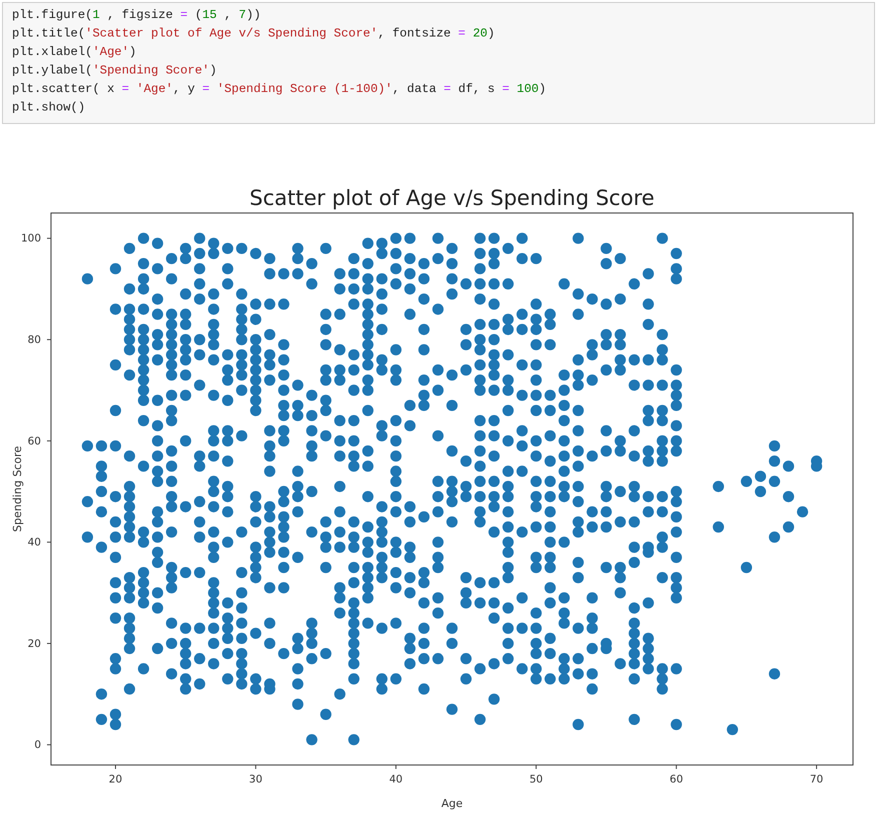  What do you see at coordinates (30, 238) in the screenshot?
I see `y-tick-label: 100` at bounding box center [30, 238].